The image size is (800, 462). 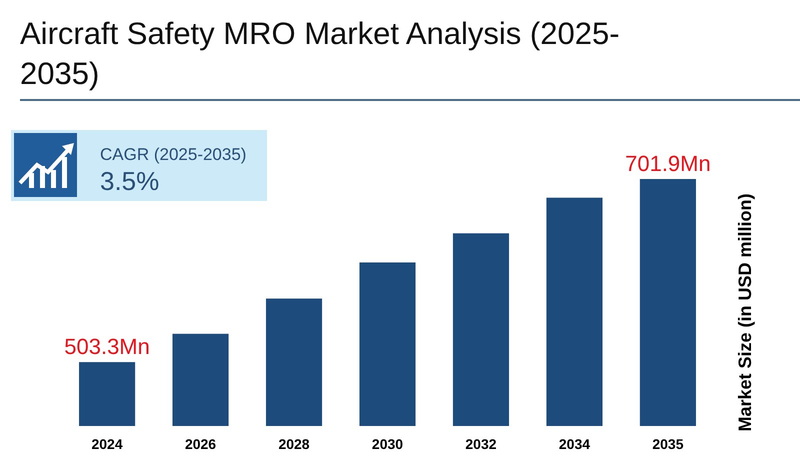 What do you see at coordinates (574, 444) in the screenshot?
I see `x-tick-label: 2034` at bounding box center [574, 444].